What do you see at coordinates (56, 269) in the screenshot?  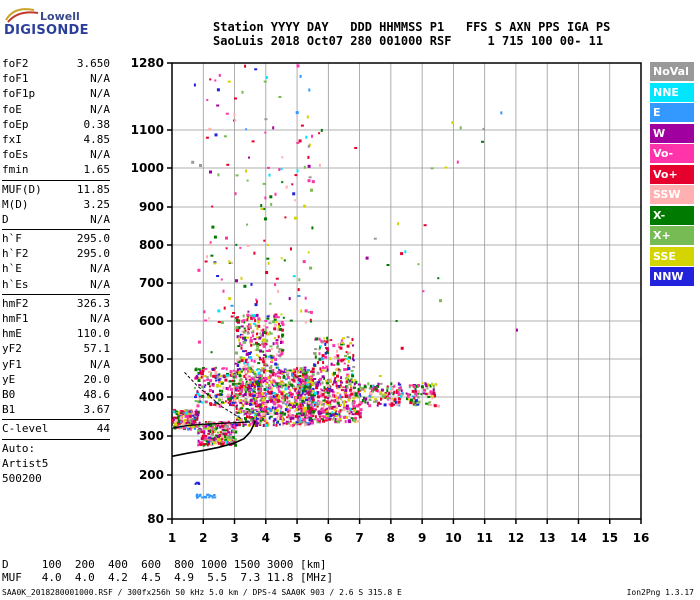 I see `param-row: h`E N/A` at bounding box center [56, 269].